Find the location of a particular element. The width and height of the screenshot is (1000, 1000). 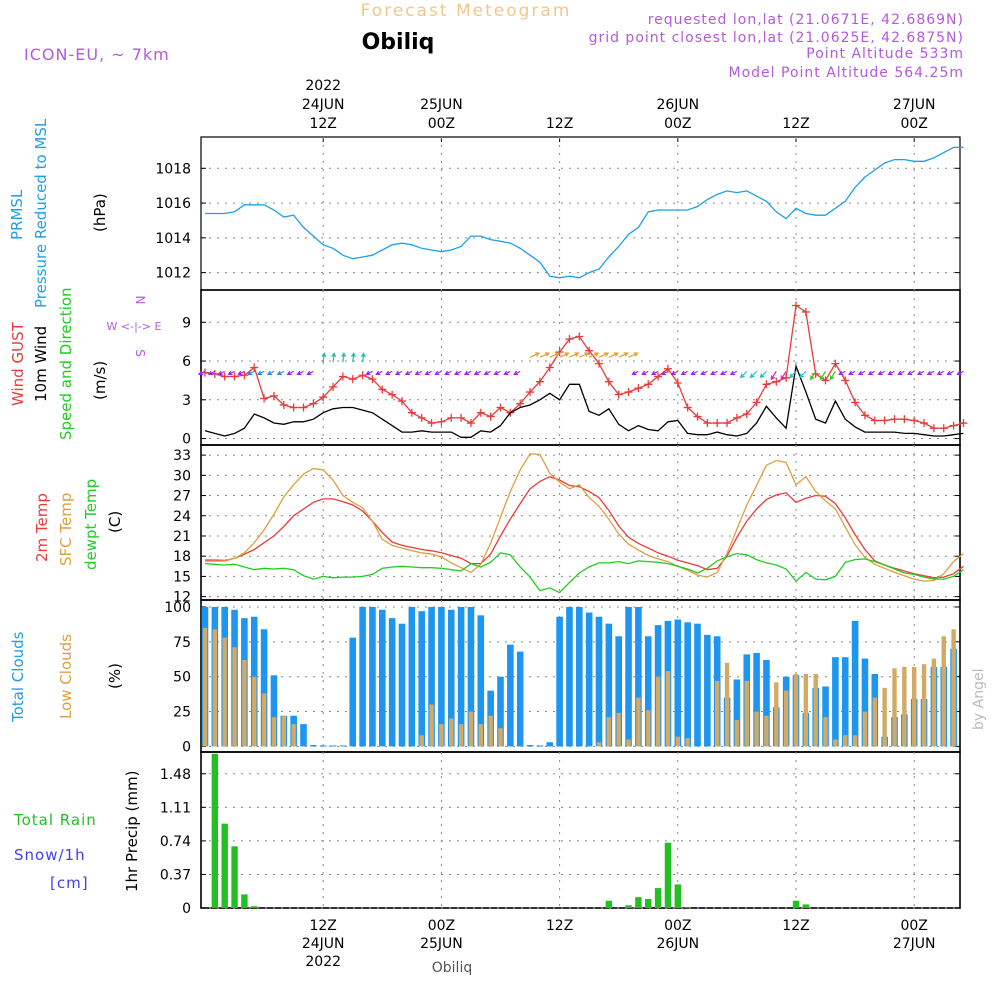

total-clouds-label: Total Clouds is located at coordinates (18, 677).